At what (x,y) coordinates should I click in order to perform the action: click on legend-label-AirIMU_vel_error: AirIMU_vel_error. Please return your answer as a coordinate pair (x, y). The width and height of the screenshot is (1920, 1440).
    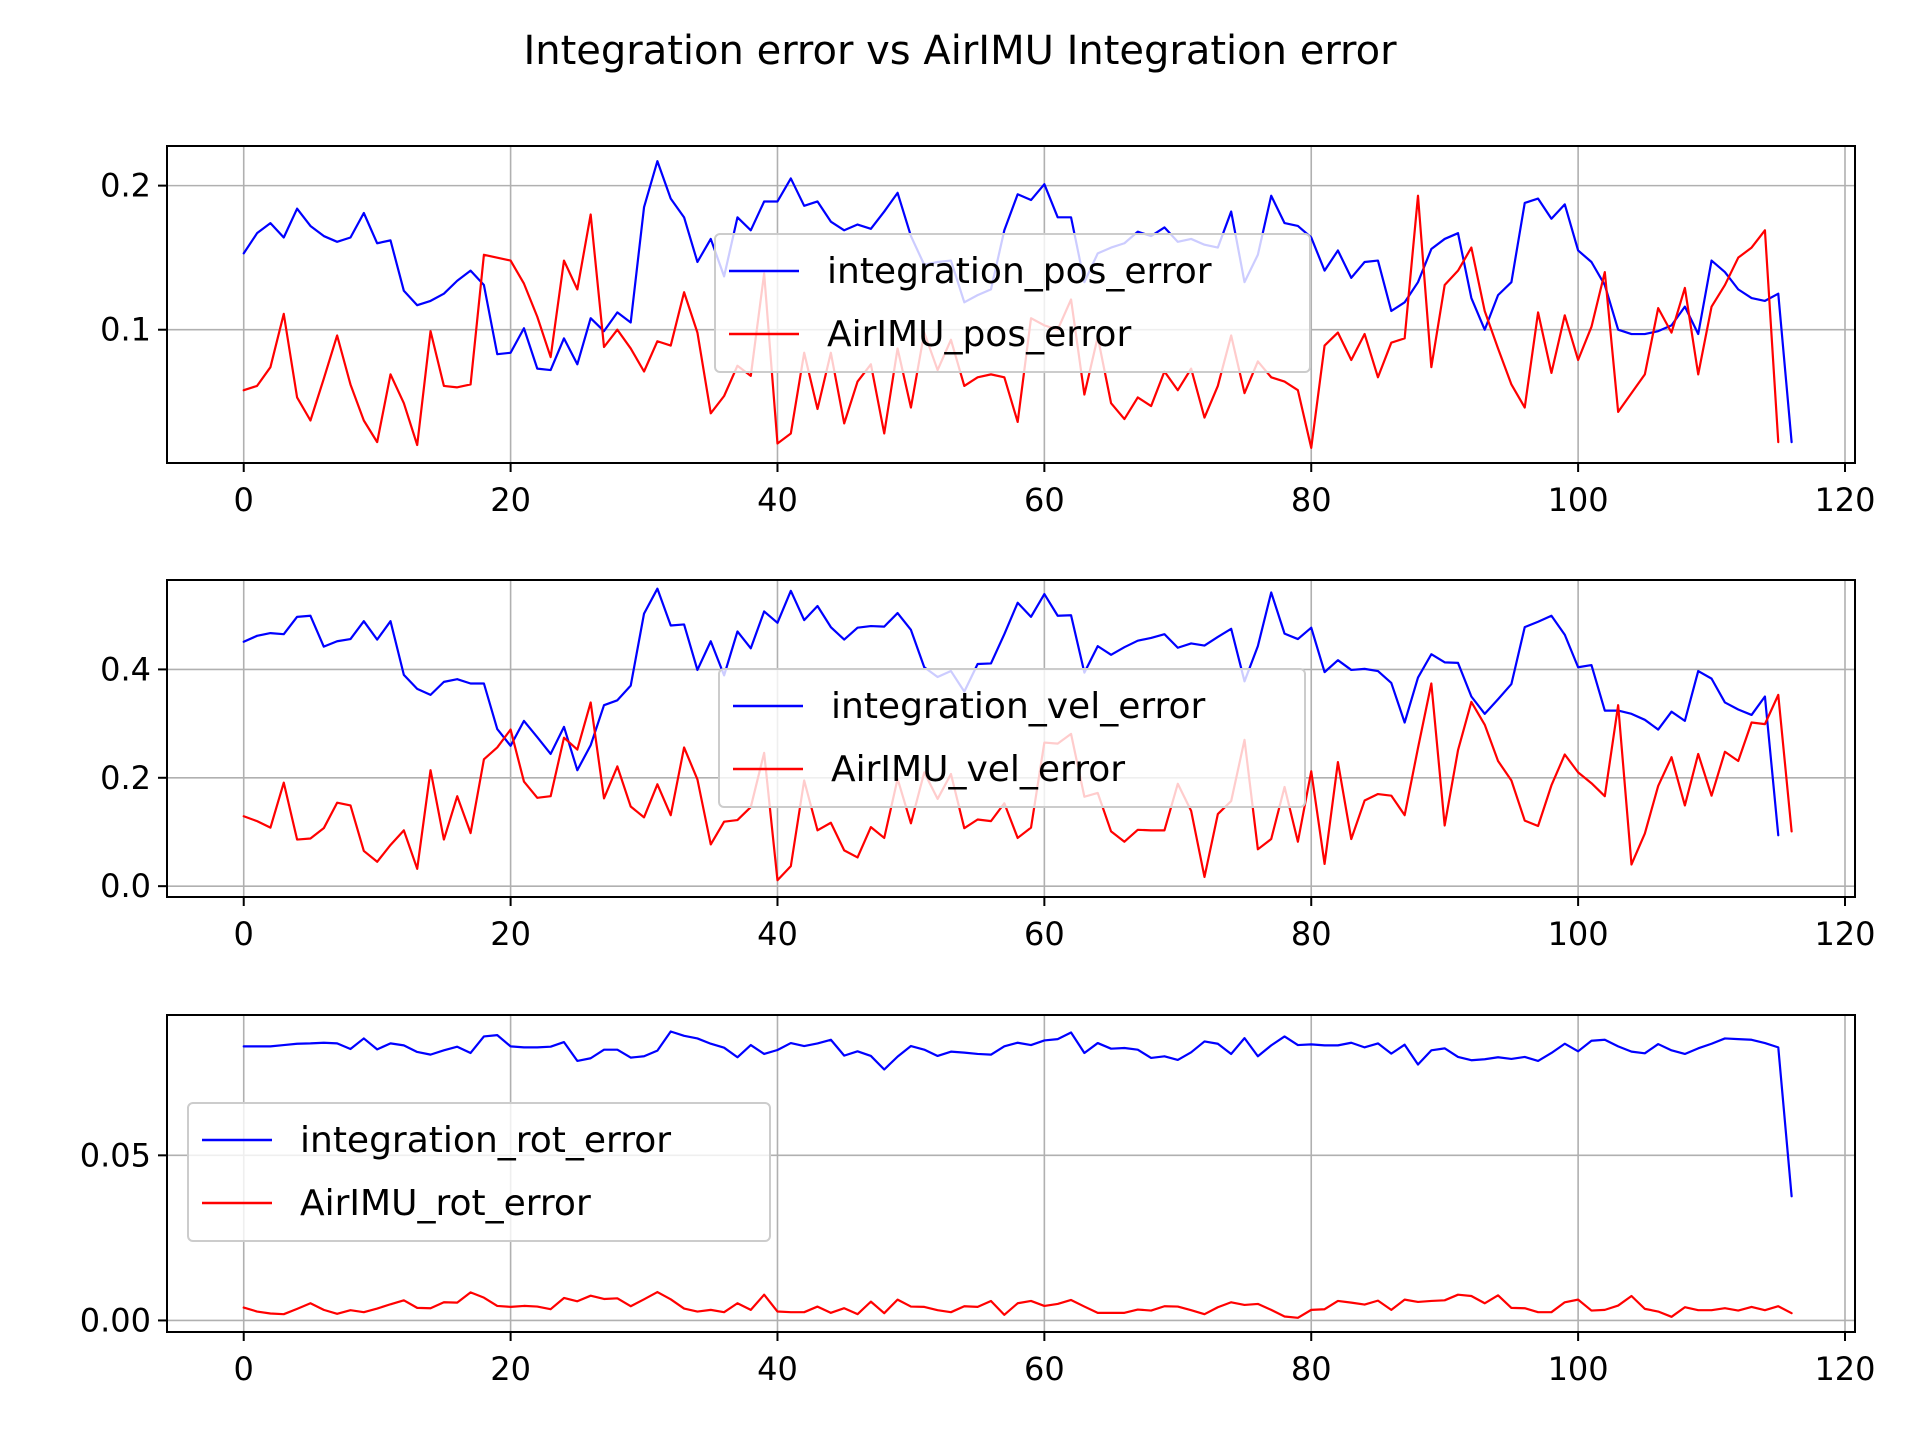
    Looking at the image, I should click on (978, 769).